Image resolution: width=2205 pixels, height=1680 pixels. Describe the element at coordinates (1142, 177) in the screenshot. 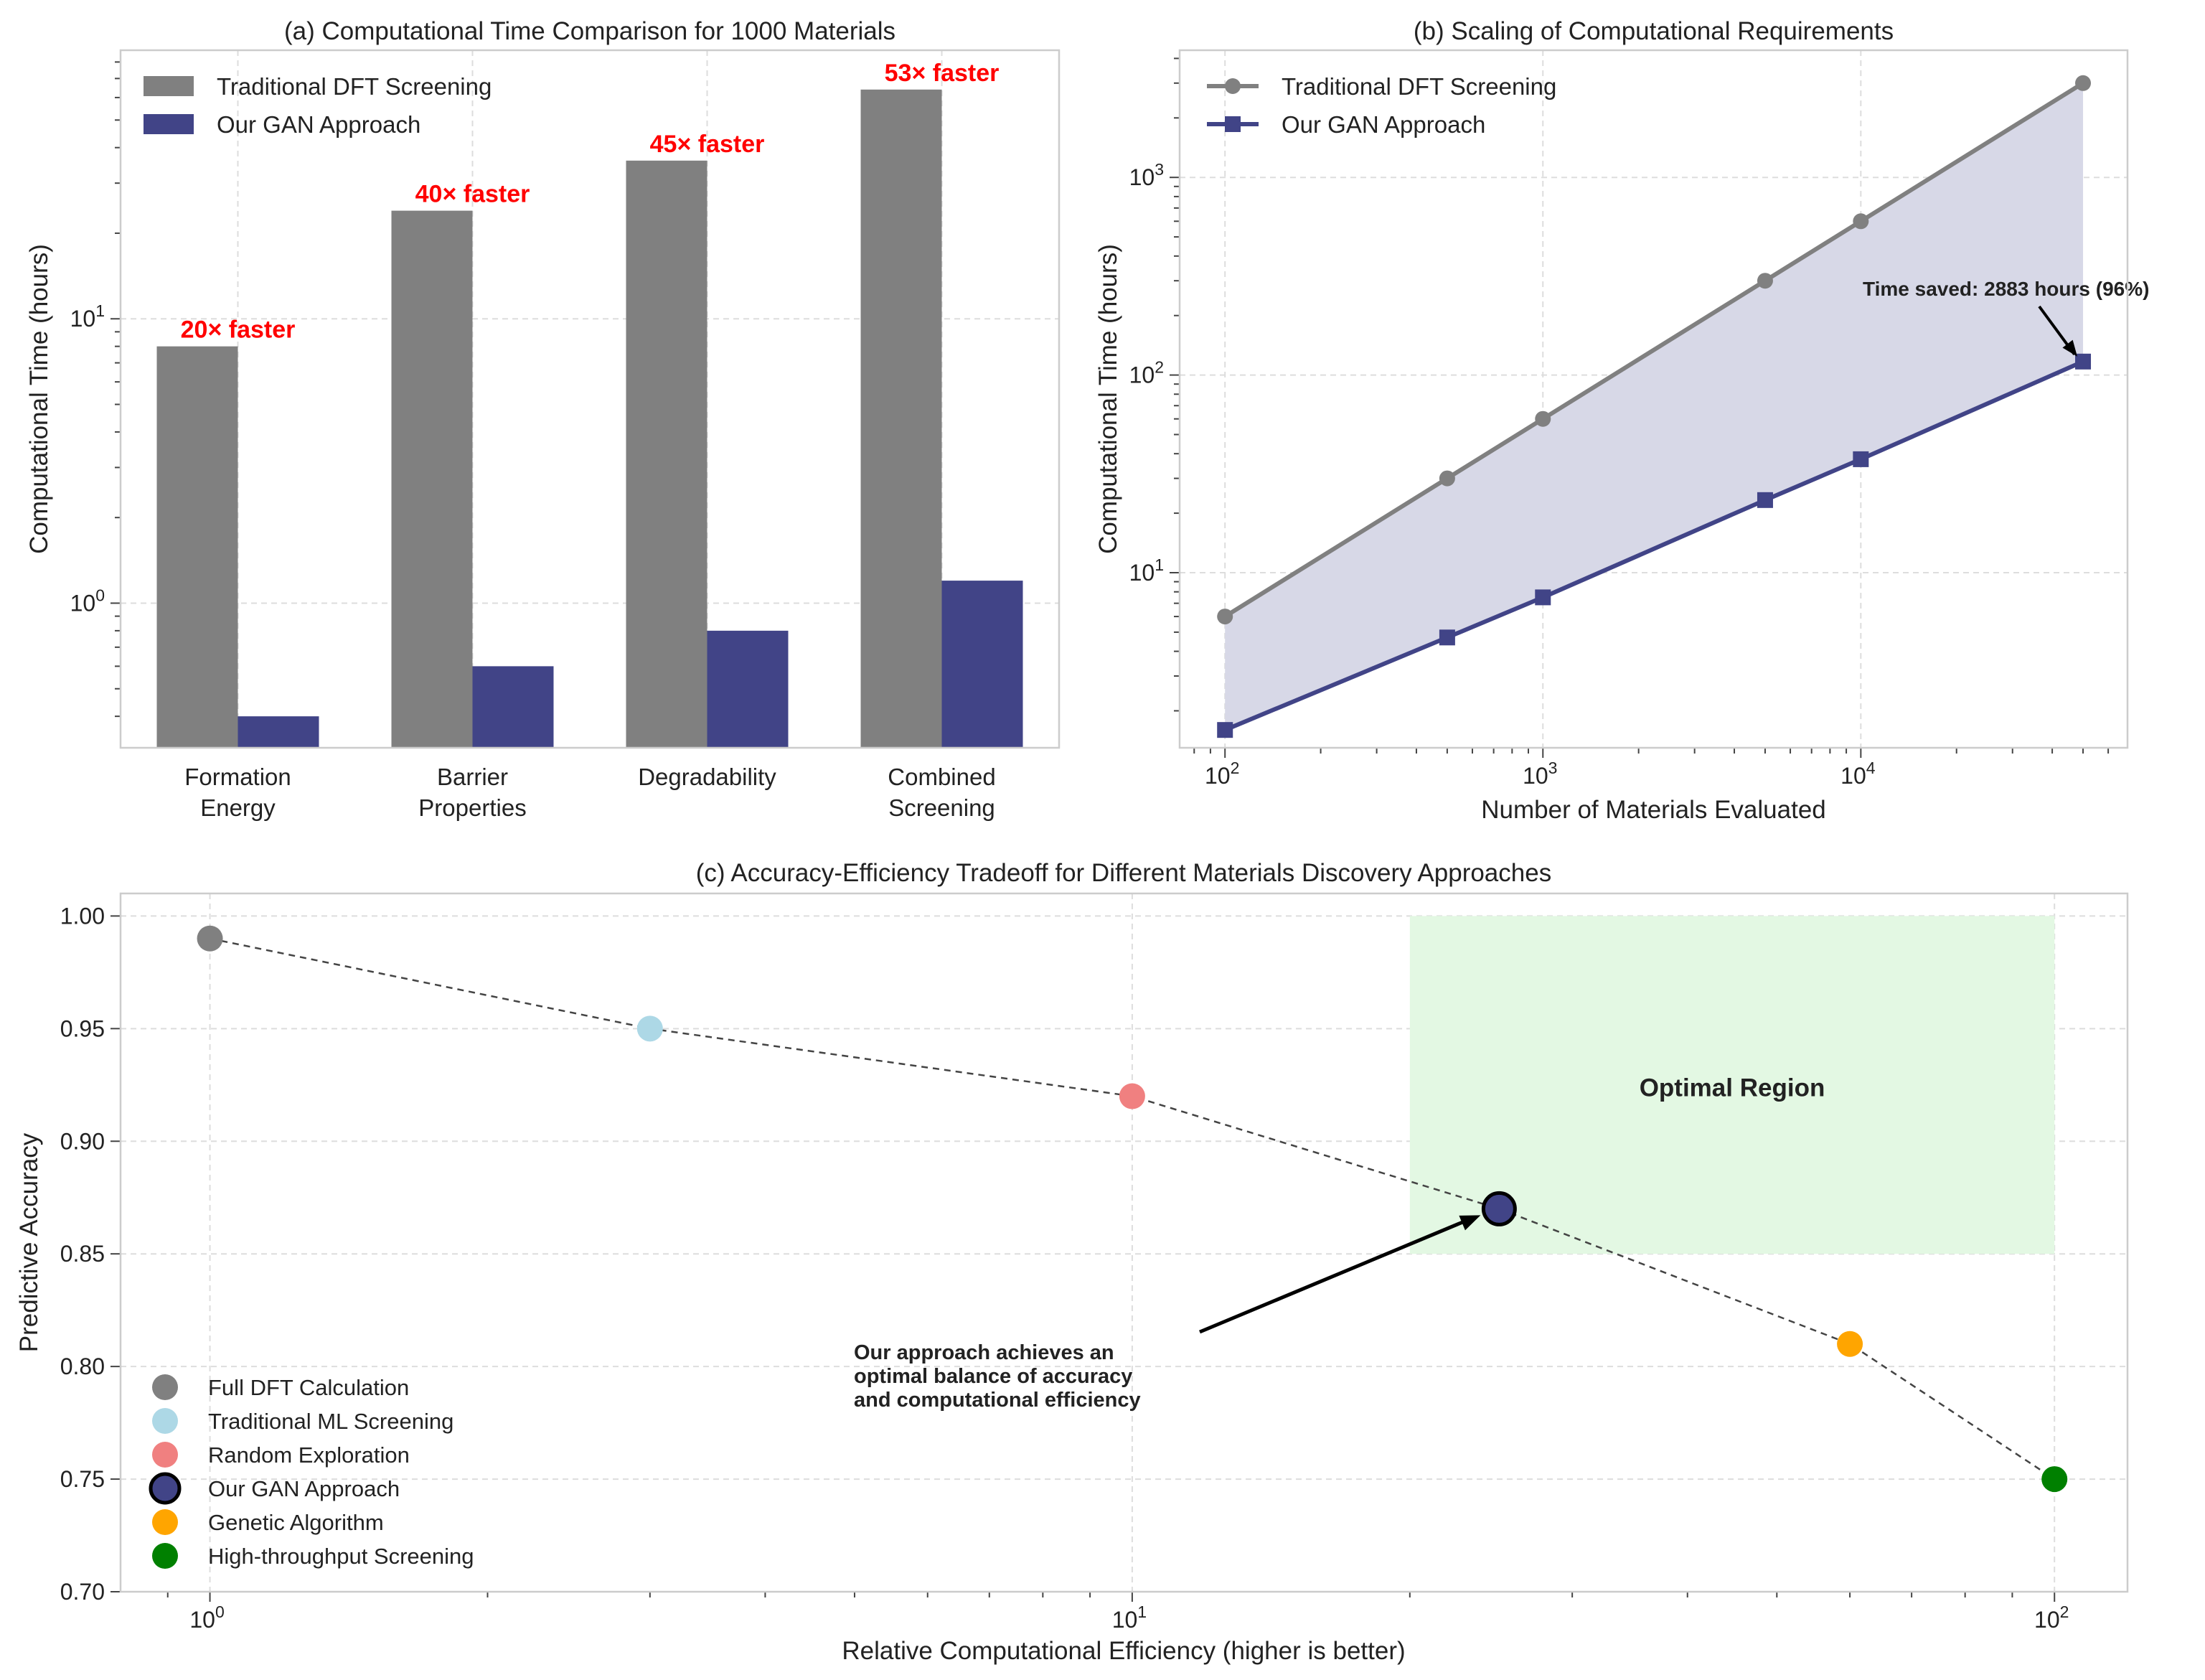

I see `b-y-tick-label-2-base: 10` at that location.